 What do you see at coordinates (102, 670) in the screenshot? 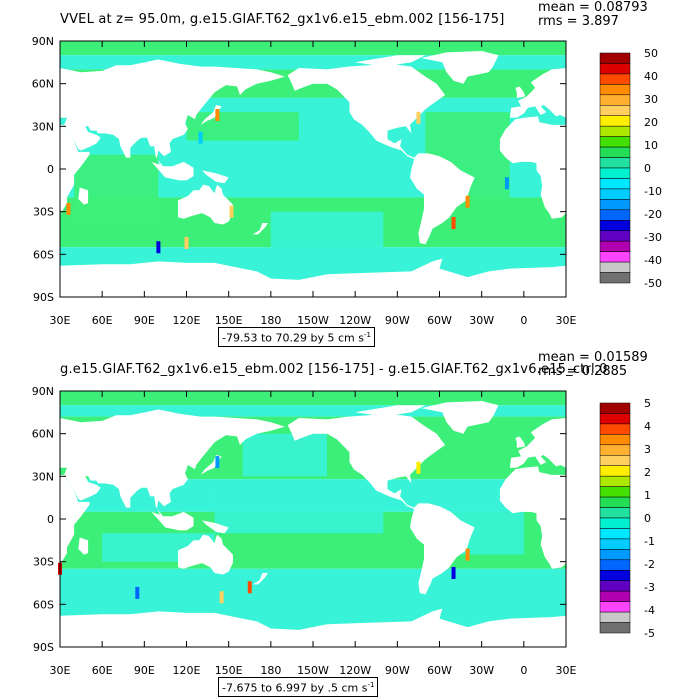
I see `x-tick-label: 60E` at bounding box center [102, 670].